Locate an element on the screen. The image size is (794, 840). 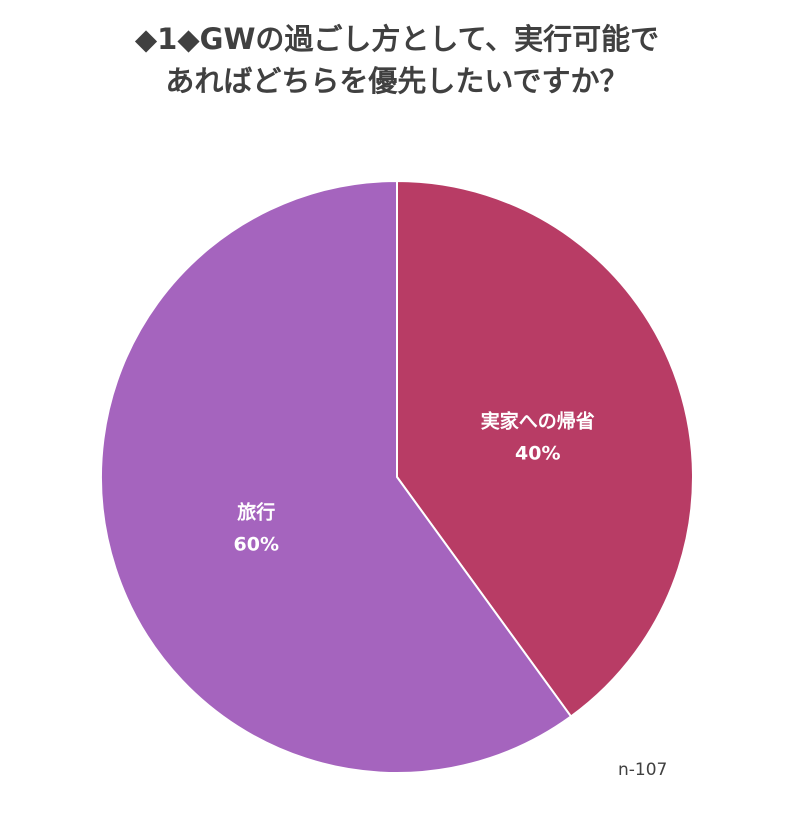
pie-slice-value-0: 40% is located at coordinates (537, 453).